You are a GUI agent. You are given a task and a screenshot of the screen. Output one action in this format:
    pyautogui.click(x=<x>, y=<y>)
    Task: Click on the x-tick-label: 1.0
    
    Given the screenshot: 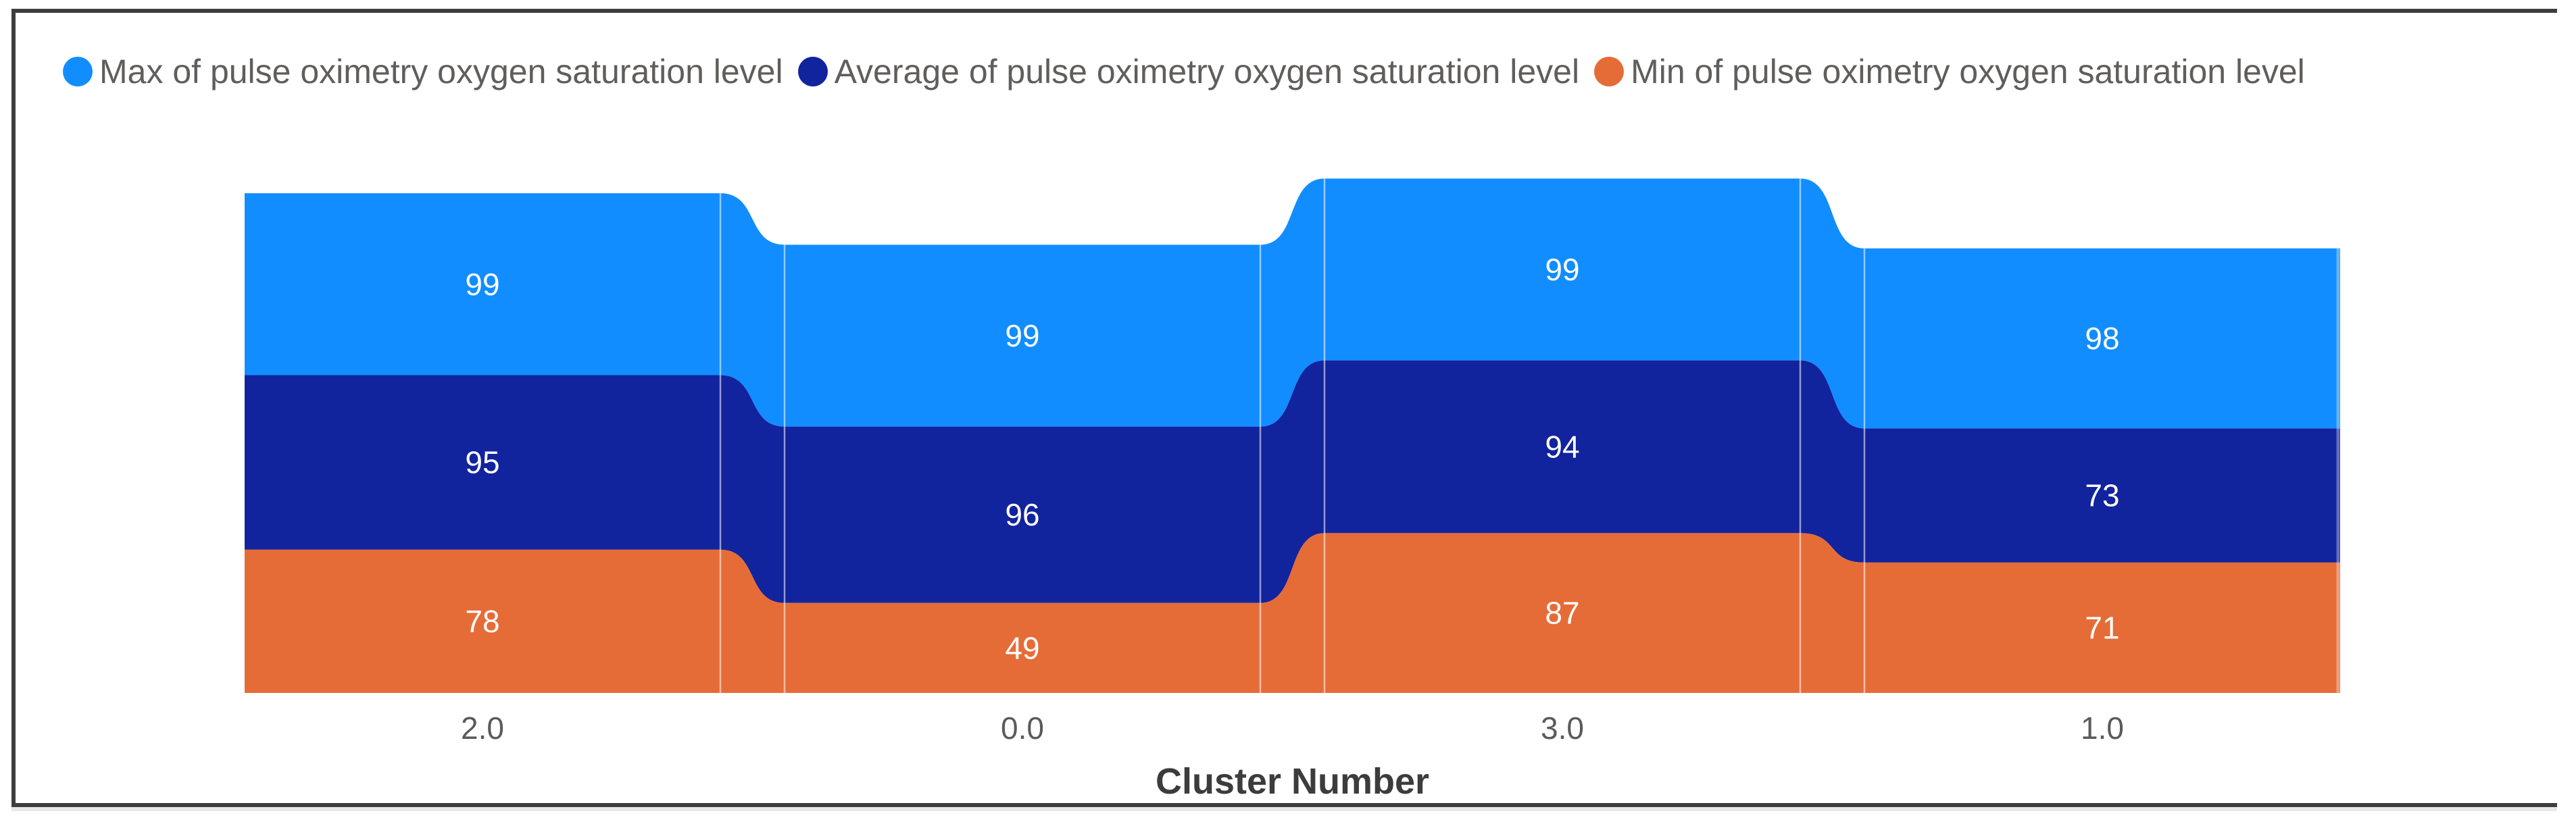 What is the action you would take?
    pyautogui.click(x=2102, y=729)
    